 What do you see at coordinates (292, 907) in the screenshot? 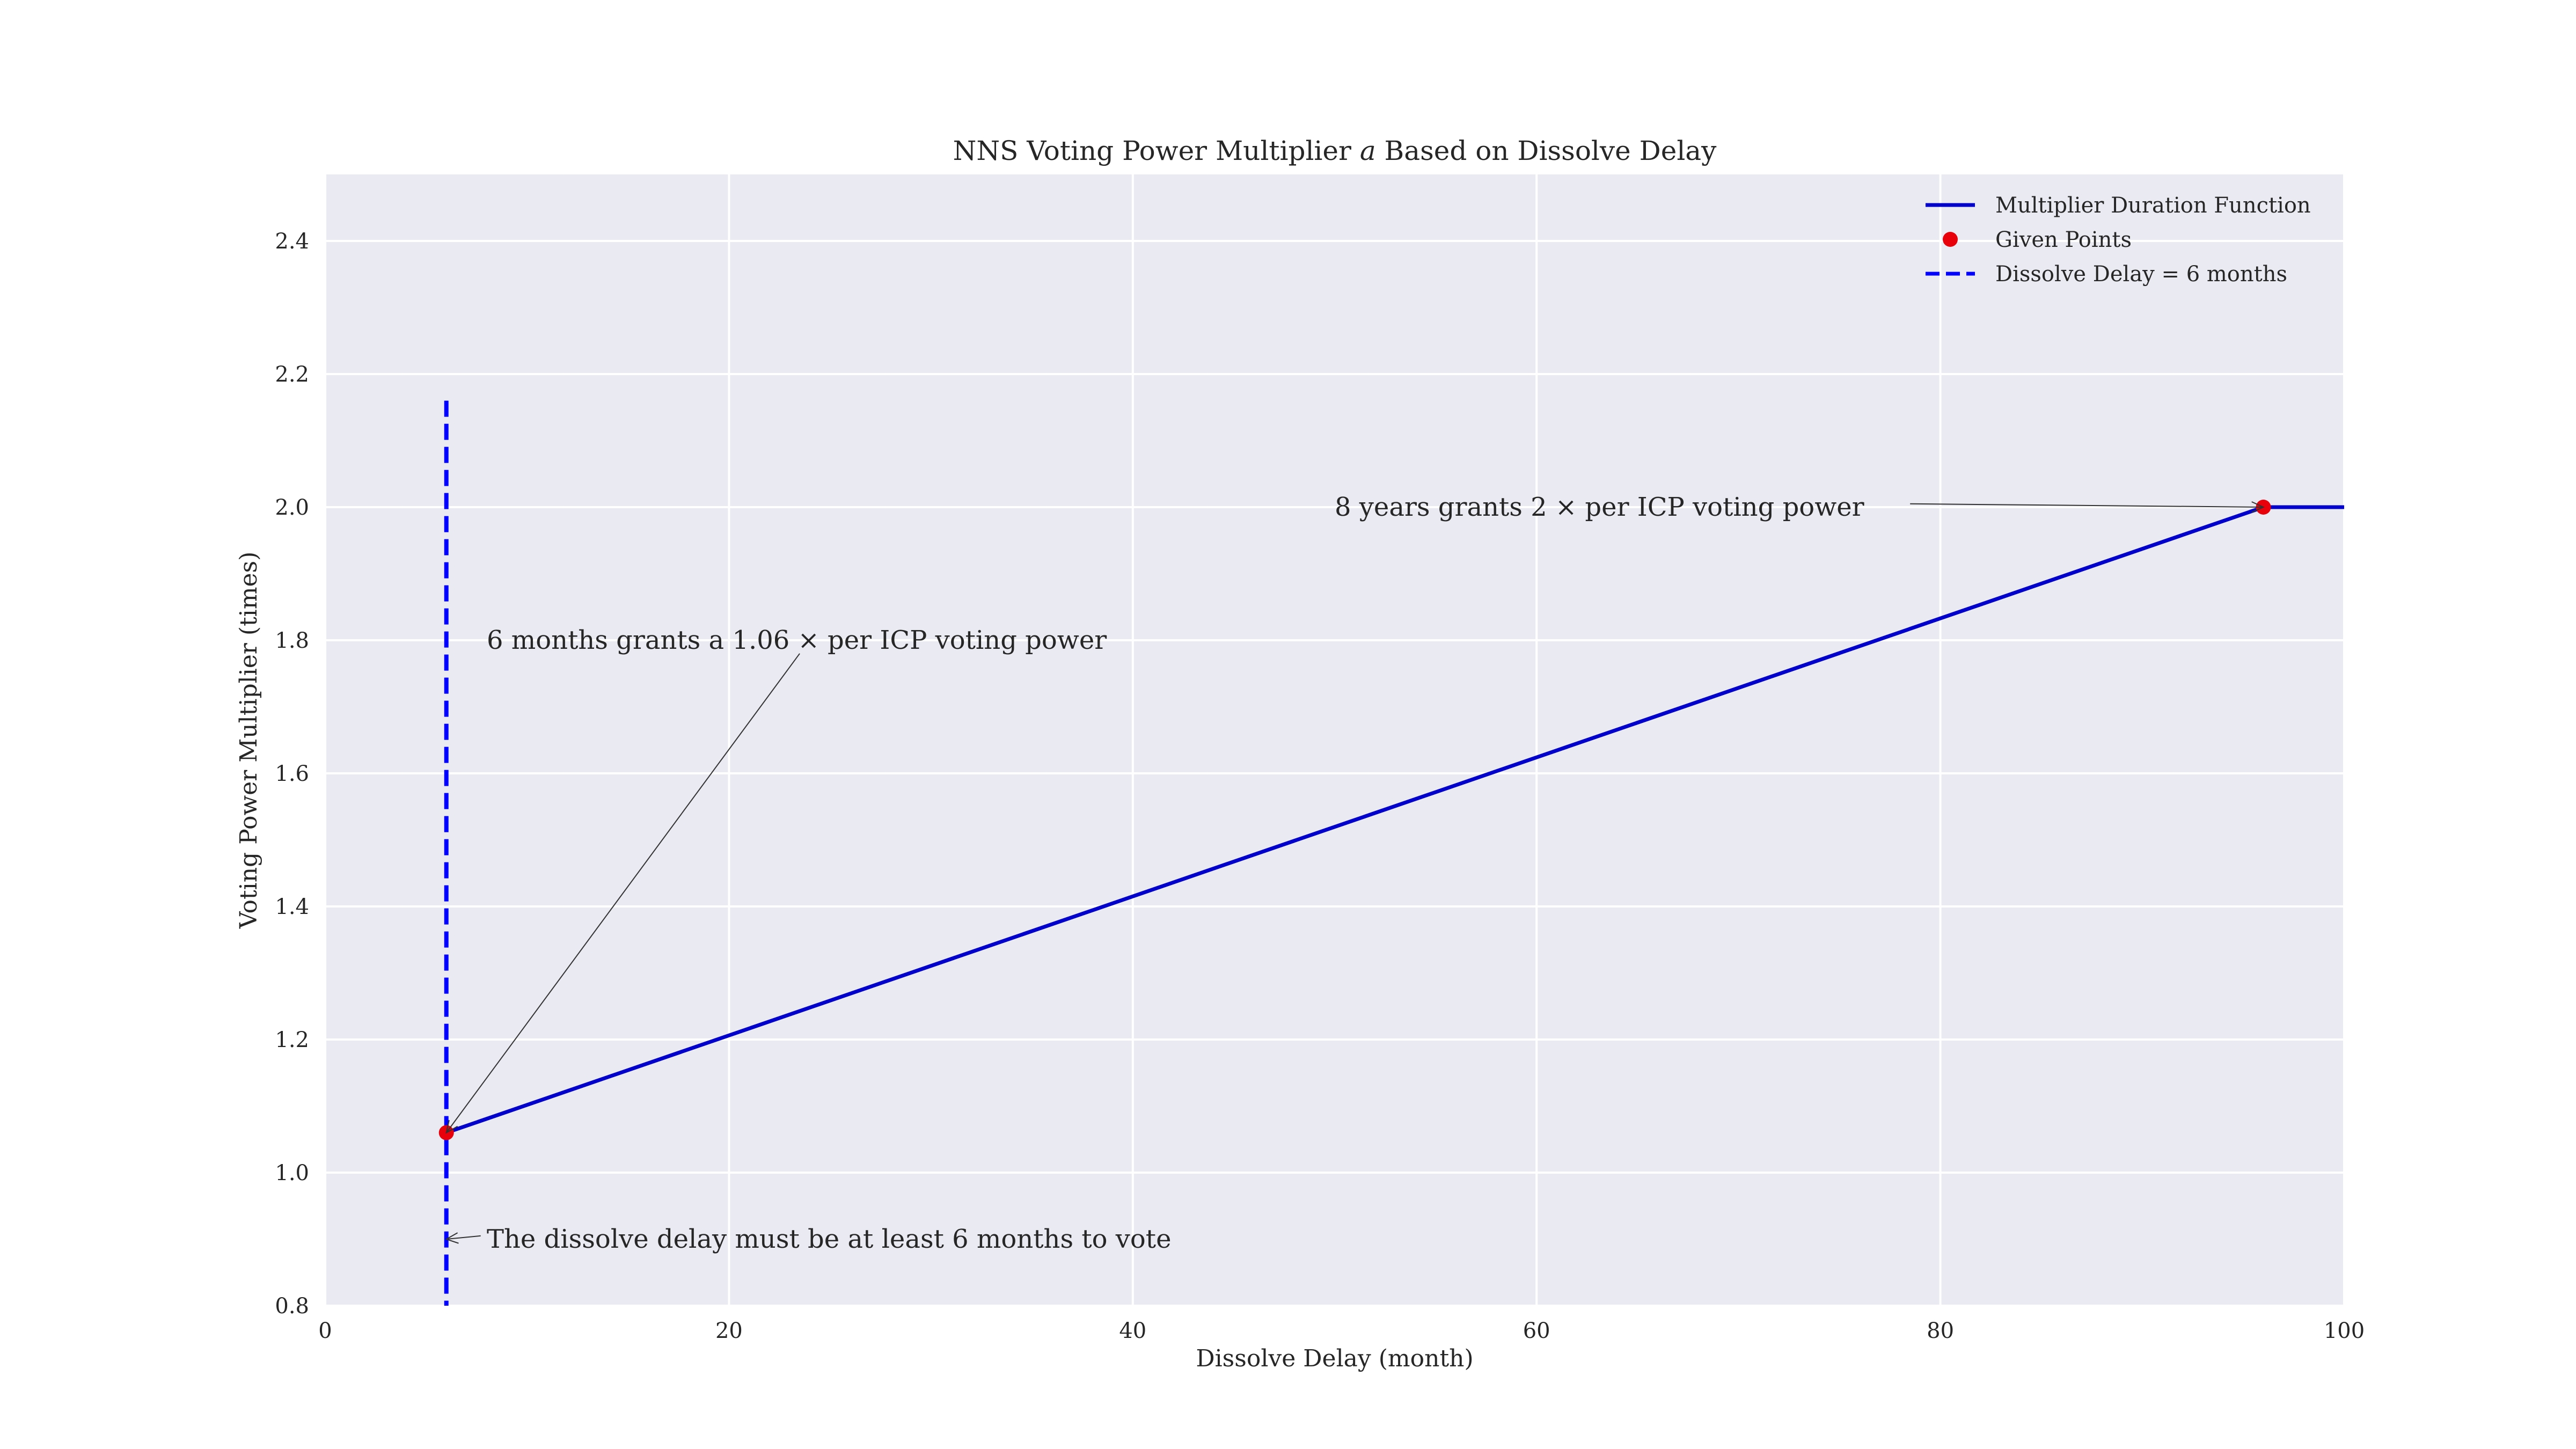
I see `y-tick-label: 1.4` at bounding box center [292, 907].